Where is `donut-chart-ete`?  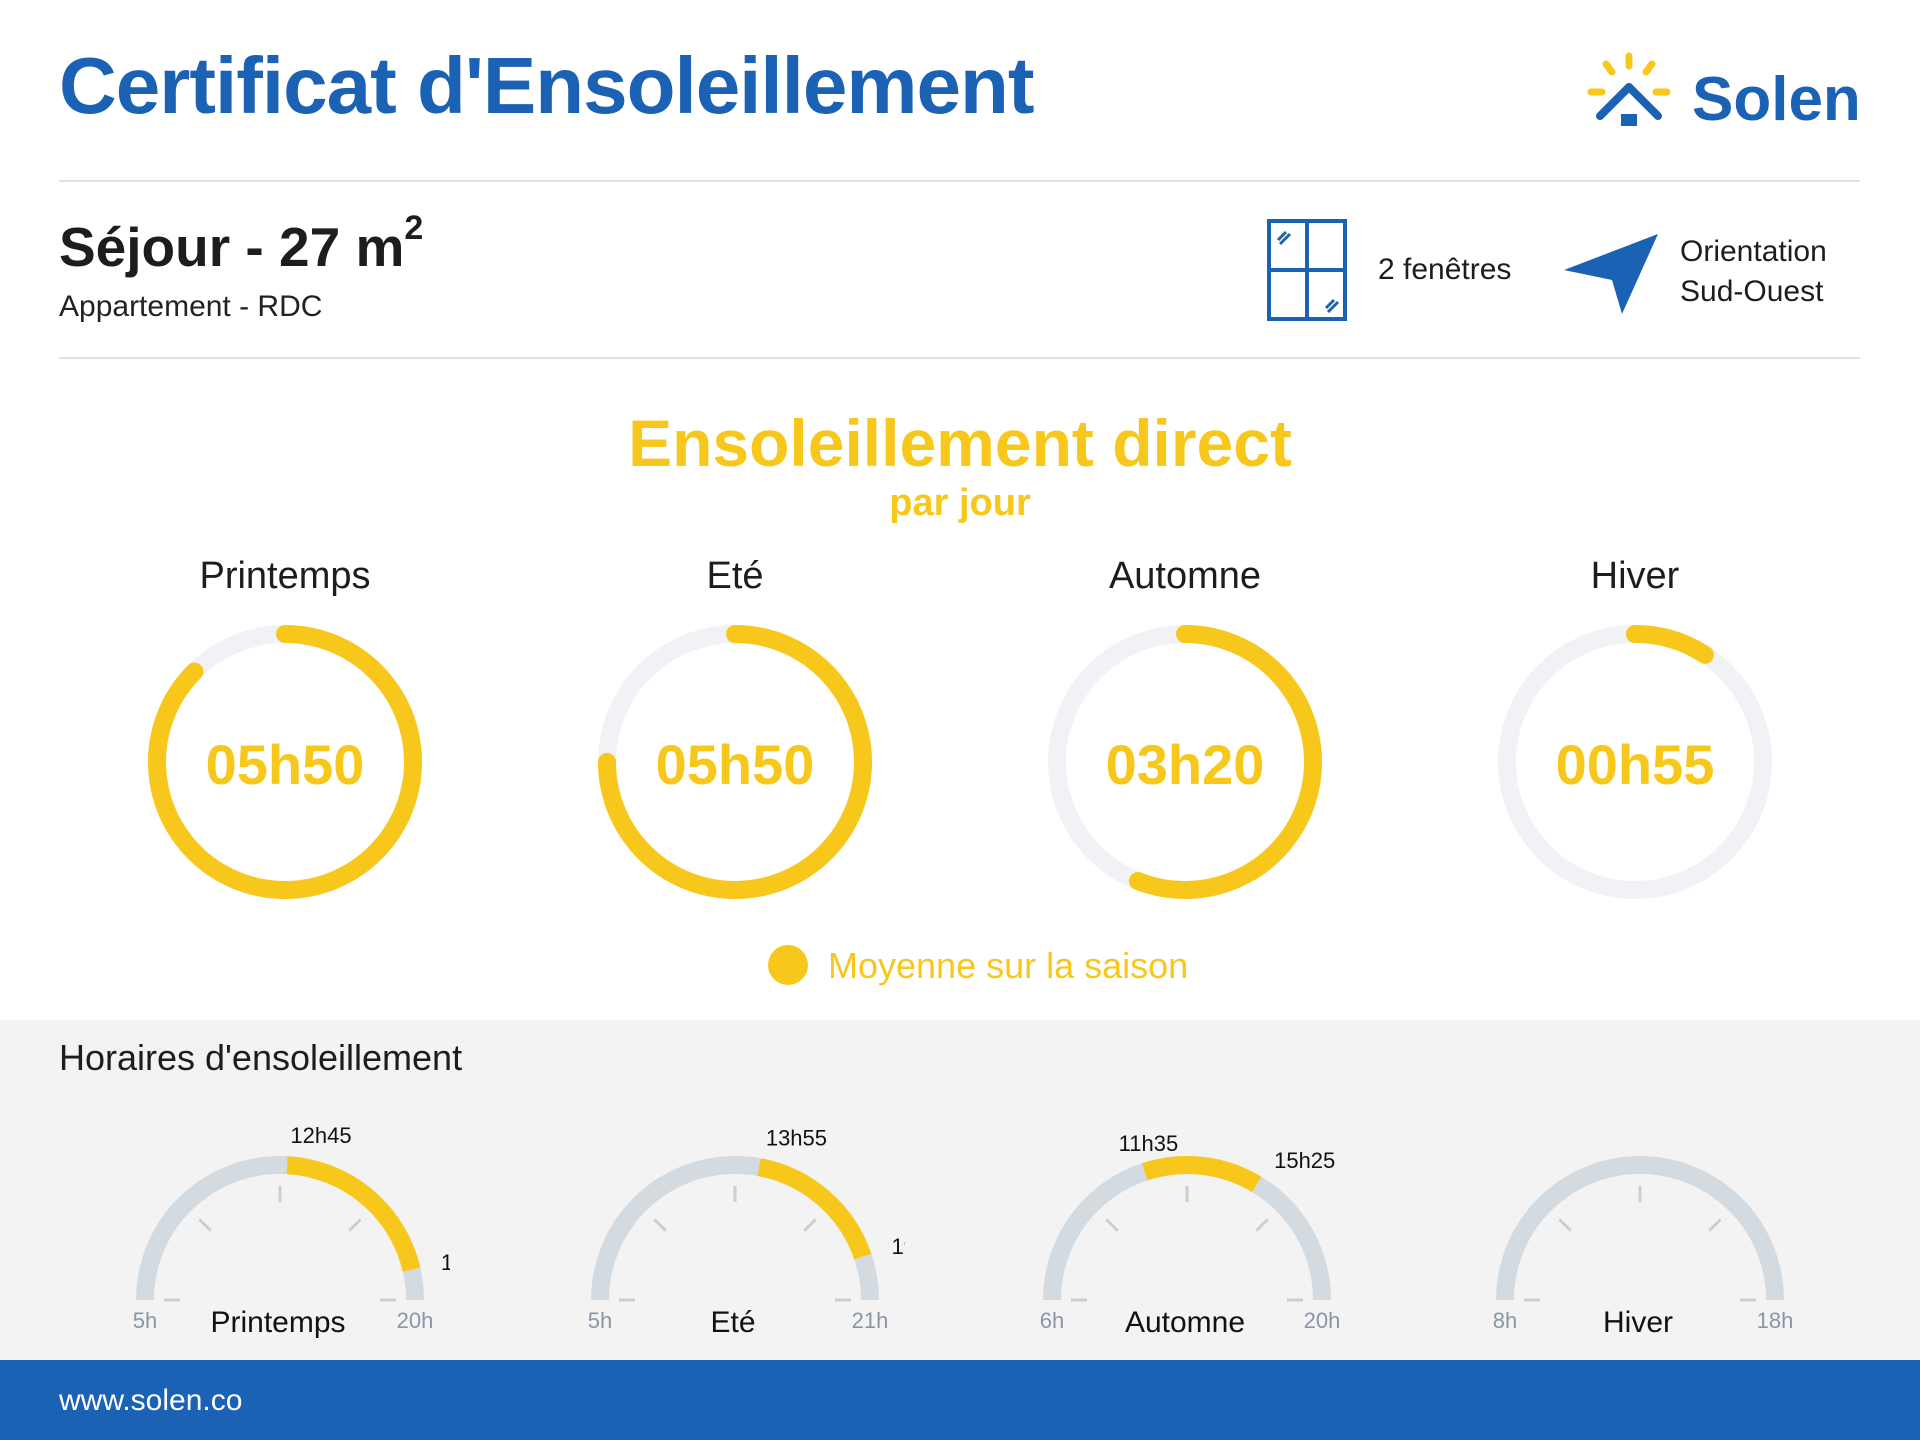 donut-chart-ete is located at coordinates (735, 762).